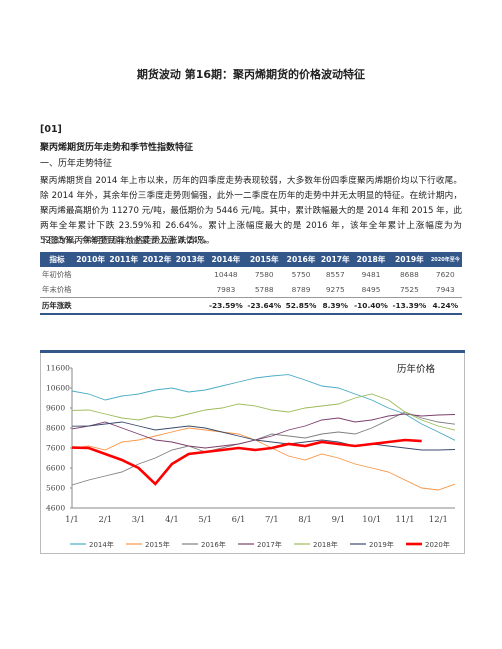 The image size is (502, 649). Describe the element at coordinates (409, 274) in the screenshot. I see `table-cell: 8688` at that location.